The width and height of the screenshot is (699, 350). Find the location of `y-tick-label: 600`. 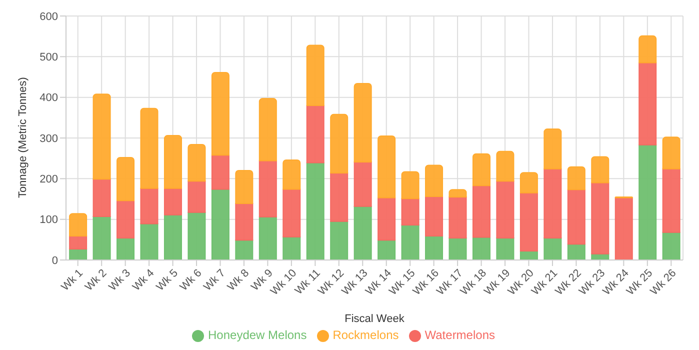

y-tick-label: 600 is located at coordinates (49, 16).